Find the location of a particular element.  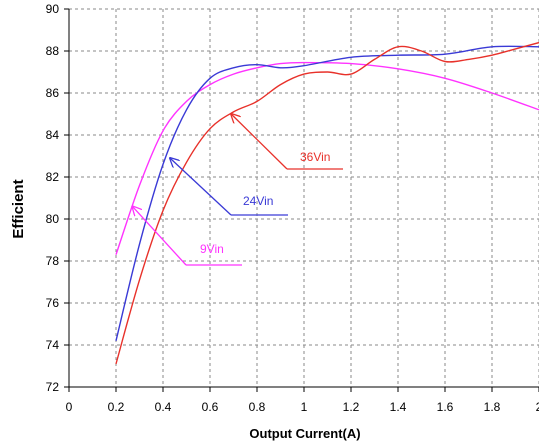

y-tick-label: 74 is located at coordinates (53, 345).